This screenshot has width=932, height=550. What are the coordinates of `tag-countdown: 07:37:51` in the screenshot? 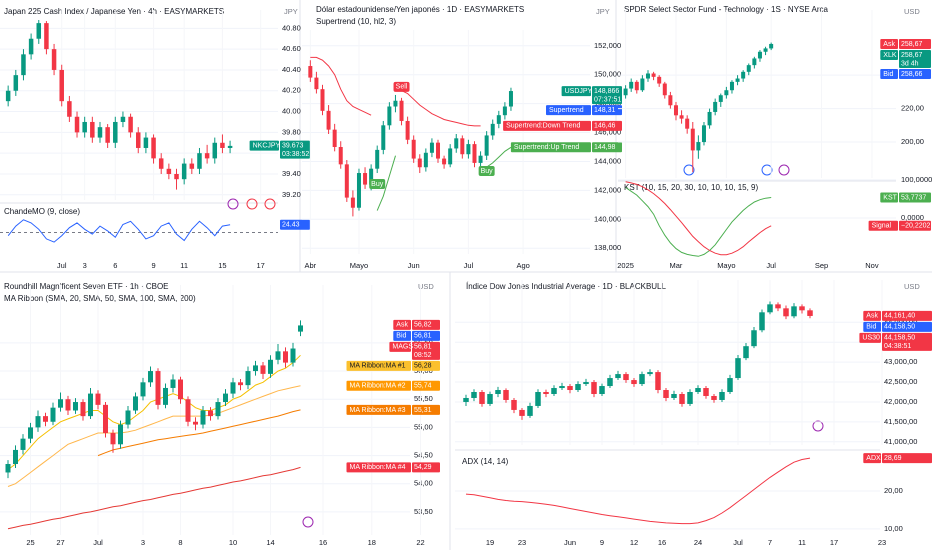 It's located at (607, 99).